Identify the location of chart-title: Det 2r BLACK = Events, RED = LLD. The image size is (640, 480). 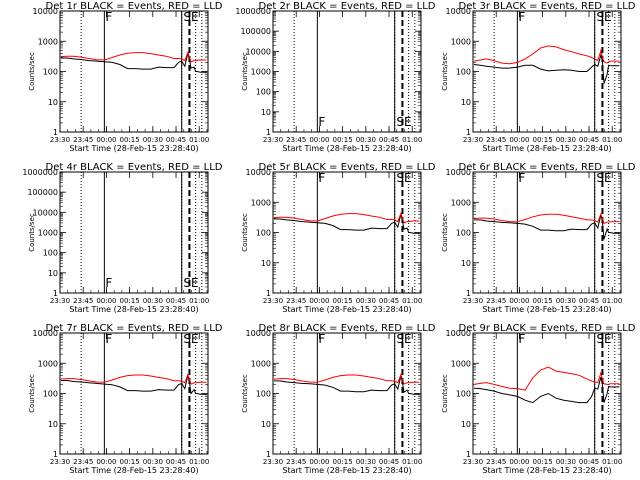
(347, 6).